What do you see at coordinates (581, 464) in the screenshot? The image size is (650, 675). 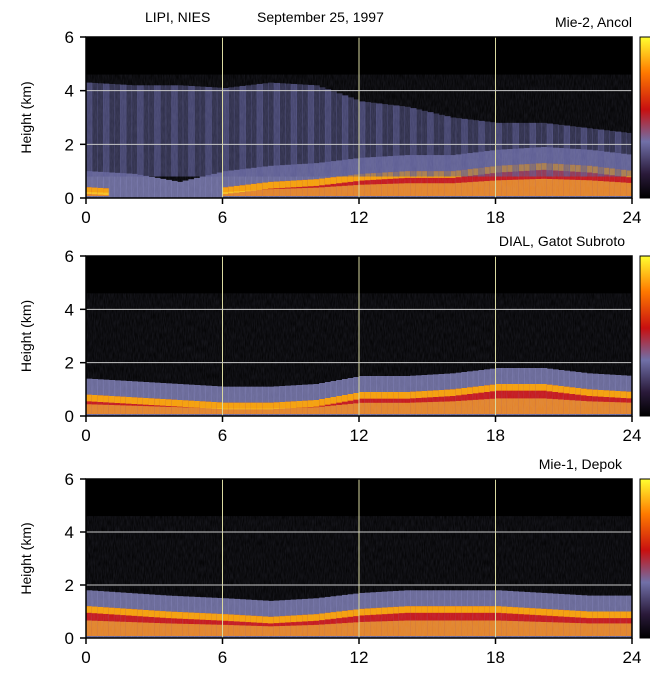 I see `panel-title: Mie-1, Depok` at bounding box center [581, 464].